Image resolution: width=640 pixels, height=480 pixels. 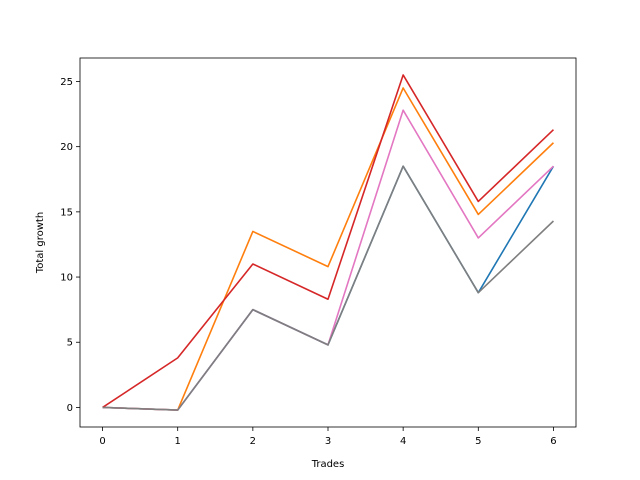 What do you see at coordinates (178, 441) in the screenshot?
I see `x-tick-label-1: 1` at bounding box center [178, 441].